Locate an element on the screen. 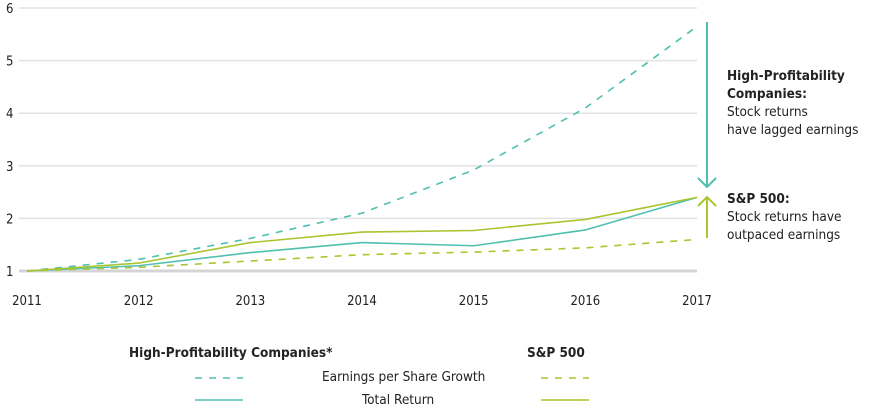 This screenshot has height=408, width=870. legend-group-high-profitability: High-Profitability Companies* is located at coordinates (231, 353).